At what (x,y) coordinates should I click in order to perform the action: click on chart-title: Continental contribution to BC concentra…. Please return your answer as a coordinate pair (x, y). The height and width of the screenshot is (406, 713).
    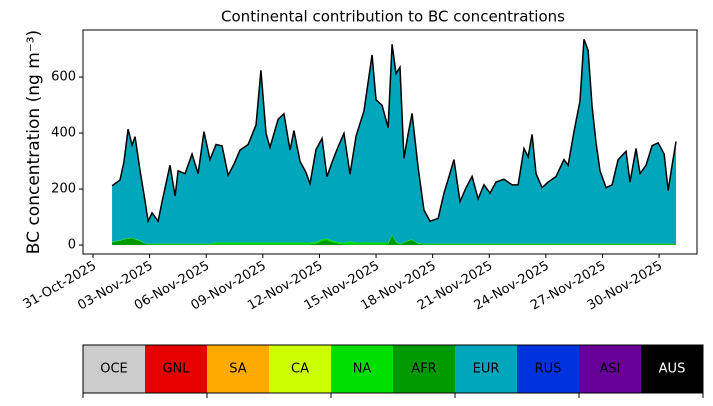
    Looking at the image, I should click on (393, 17).